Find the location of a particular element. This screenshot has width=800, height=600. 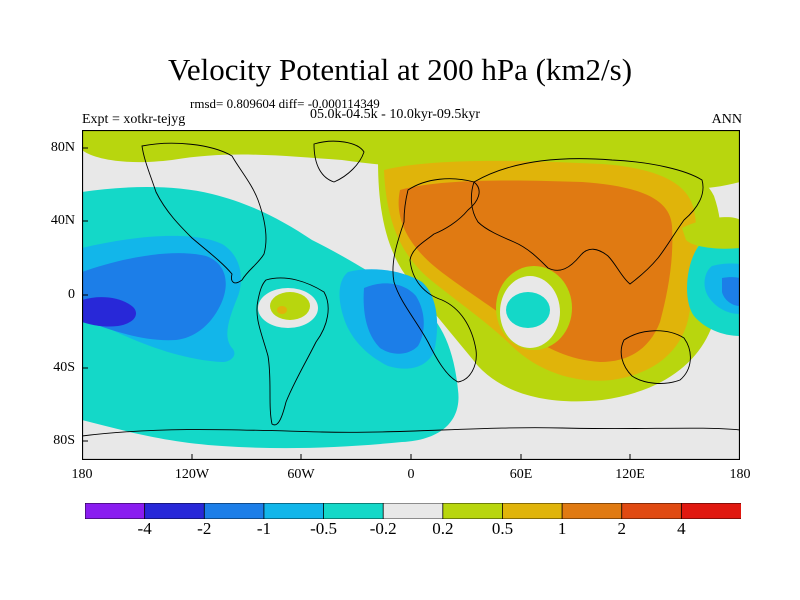

south-america-coast is located at coordinates (292, 351).